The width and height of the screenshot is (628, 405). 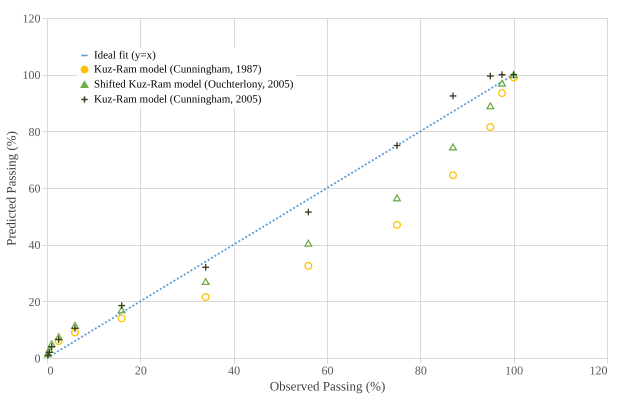 What do you see at coordinates (34, 189) in the screenshot?
I see `y-tick-label: 60` at bounding box center [34, 189].